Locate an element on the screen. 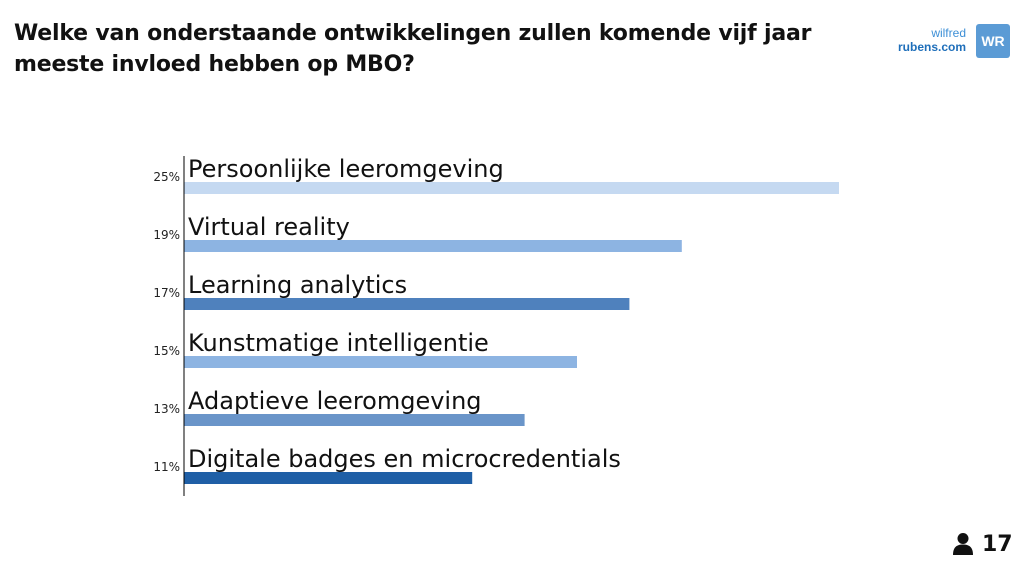 This screenshot has height=576, width=1024. participant-counter: 17 is located at coordinates (982, 544).